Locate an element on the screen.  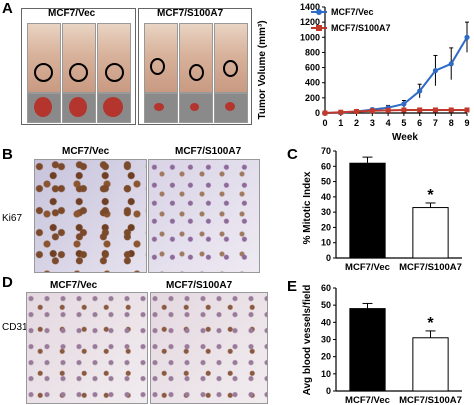
photo-panel-s100a7: MCF7/S100A7 is located at coordinates (195, 66).